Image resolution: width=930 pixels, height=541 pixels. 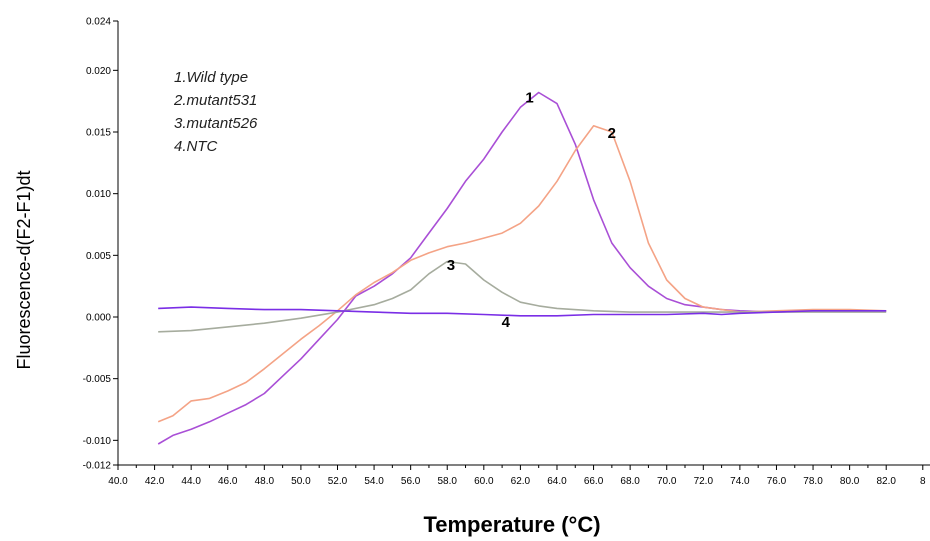 What do you see at coordinates (98, 71) in the screenshot?
I see `y-tick-label: 0.020` at bounding box center [98, 71].